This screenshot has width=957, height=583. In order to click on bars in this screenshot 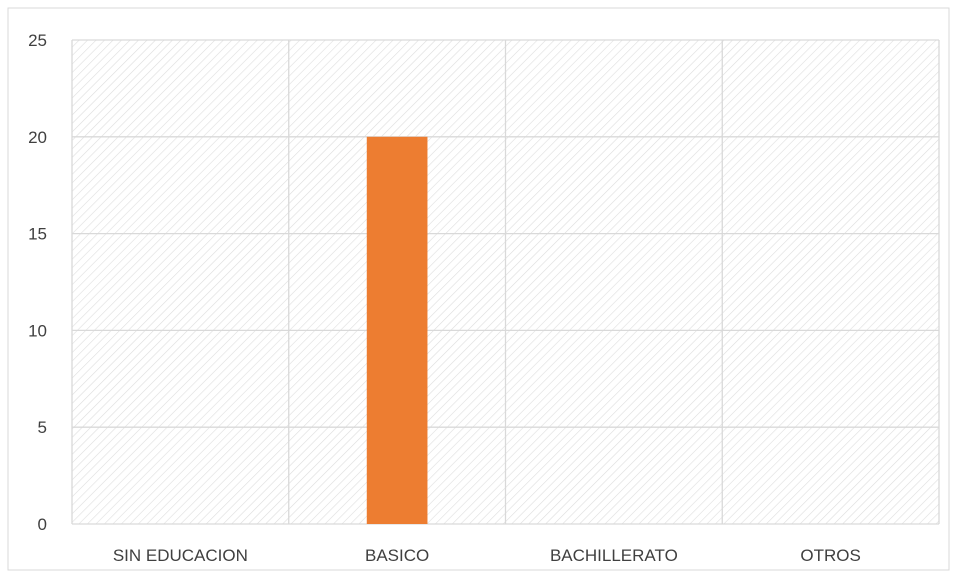, I will do `click(397, 330)`.